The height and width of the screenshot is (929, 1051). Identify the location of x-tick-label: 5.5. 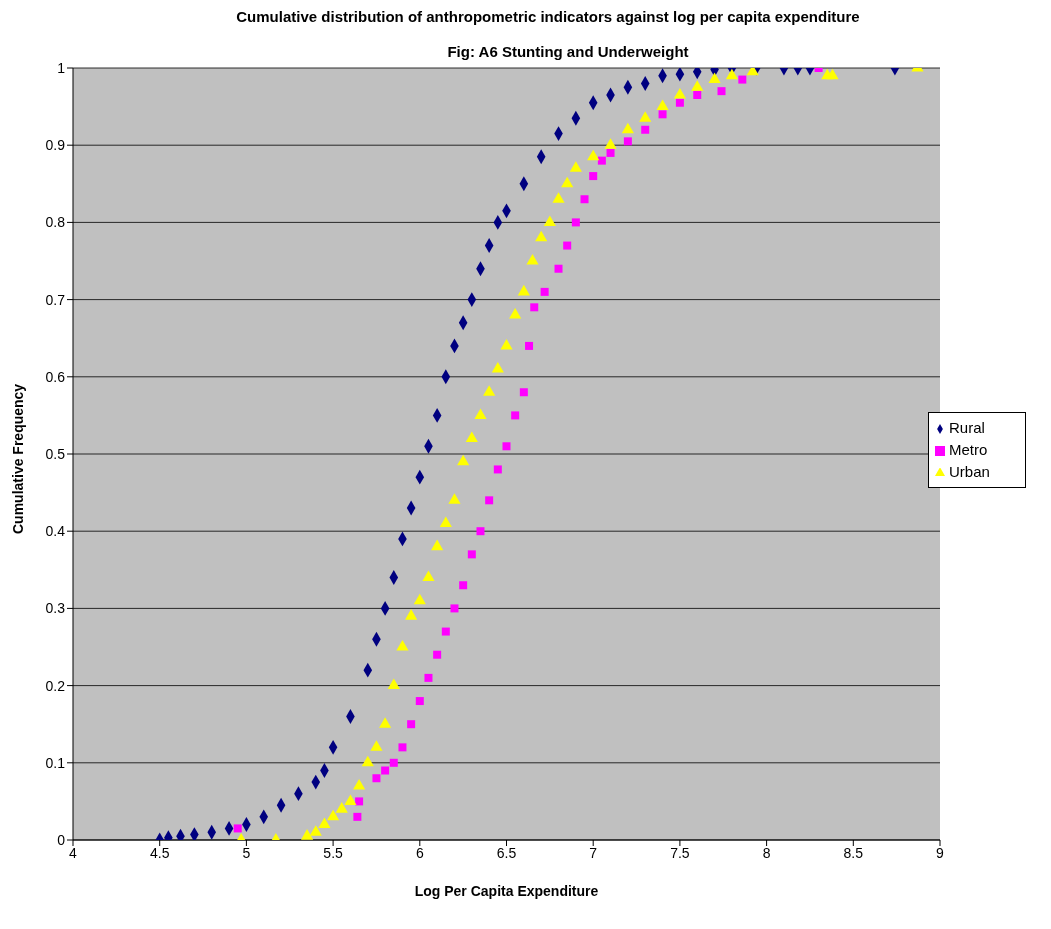
(333, 852).